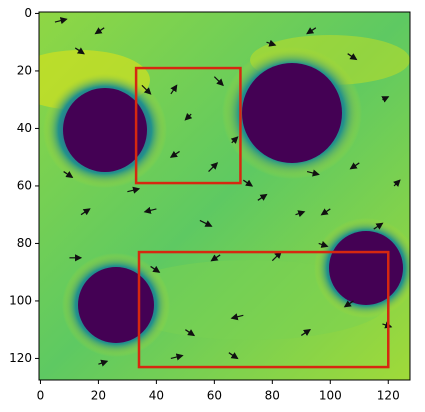 The width and height of the screenshot is (425, 412). I want to click on x-tick-label: 80, so click(272, 396).